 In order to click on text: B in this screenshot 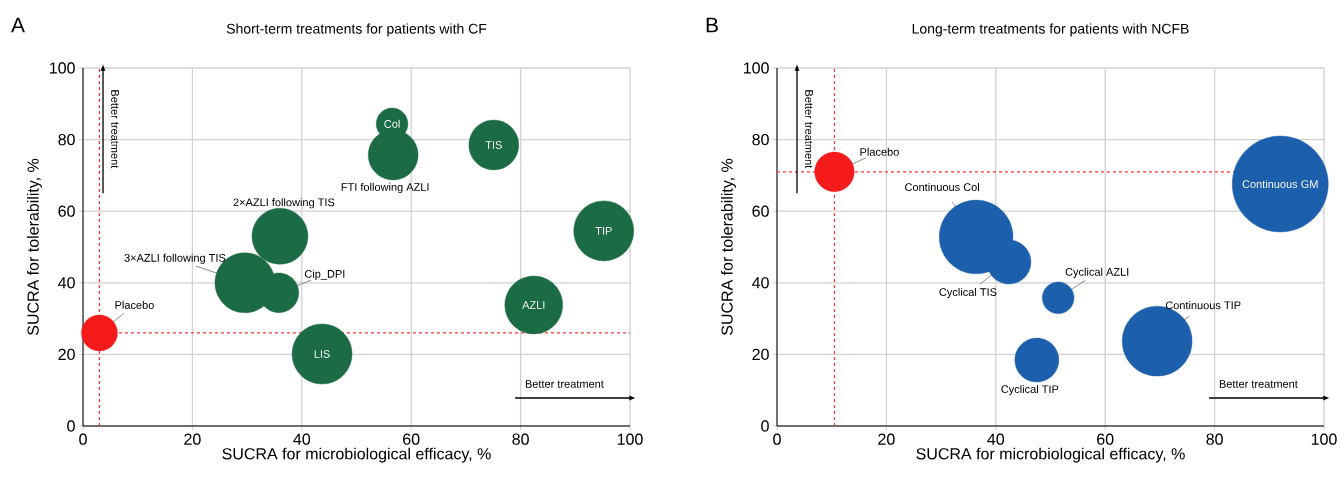, I will do `click(712, 25)`.